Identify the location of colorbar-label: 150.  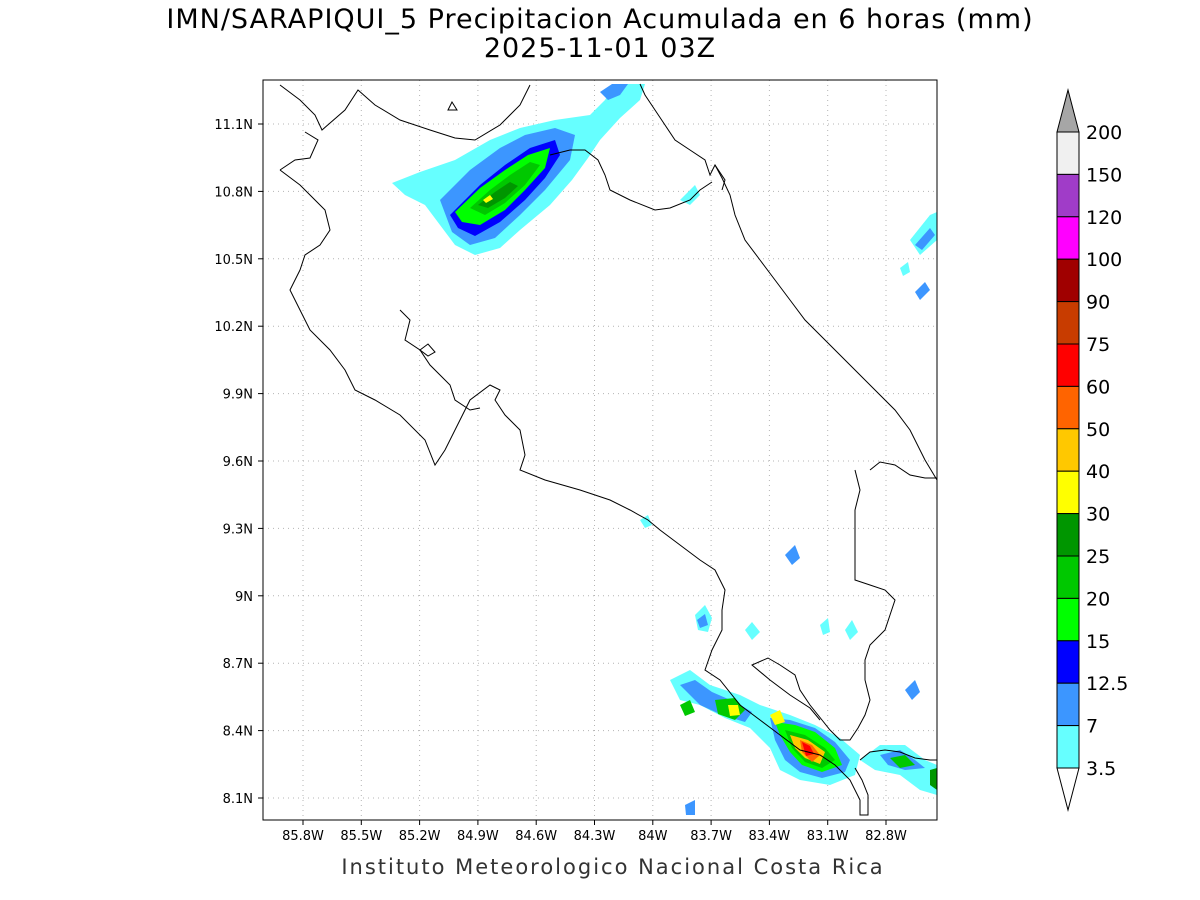
(1104, 175).